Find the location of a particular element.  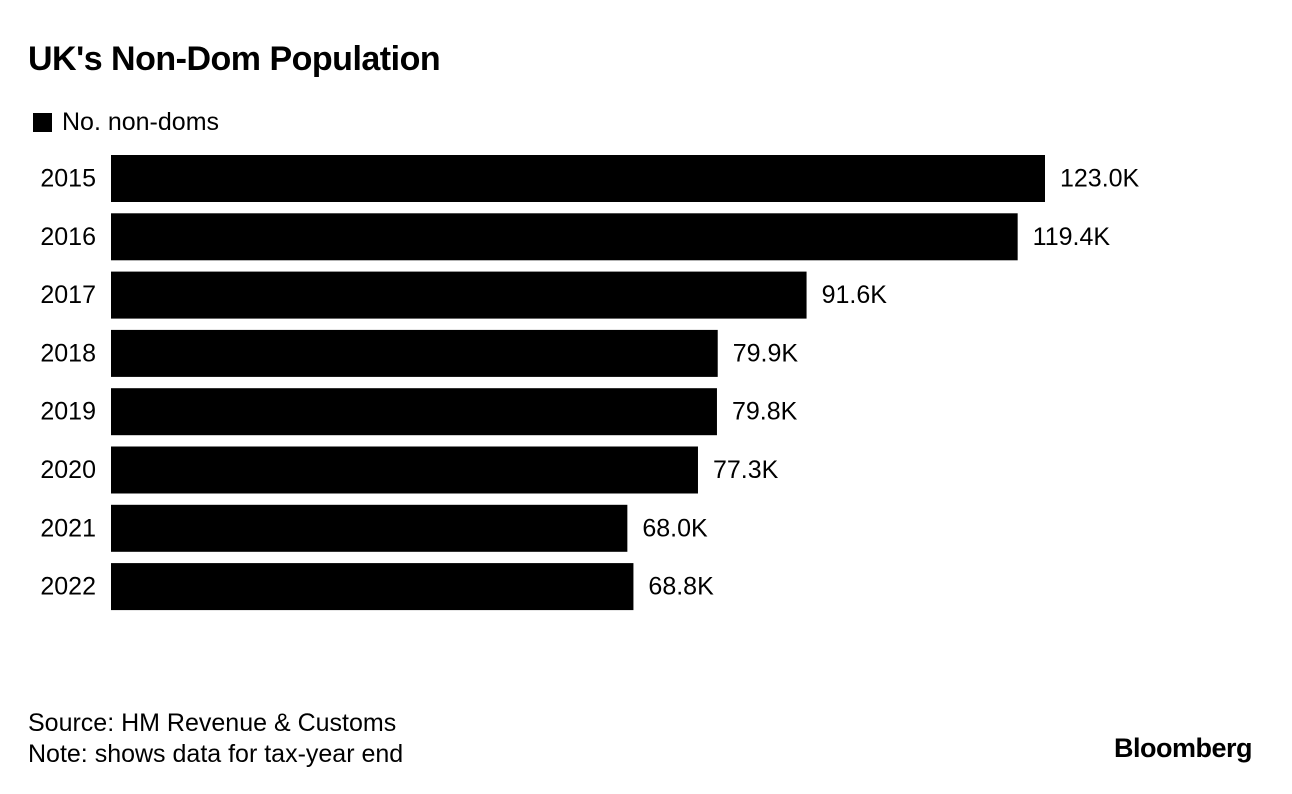

bar-2017 is located at coordinates (459, 295).